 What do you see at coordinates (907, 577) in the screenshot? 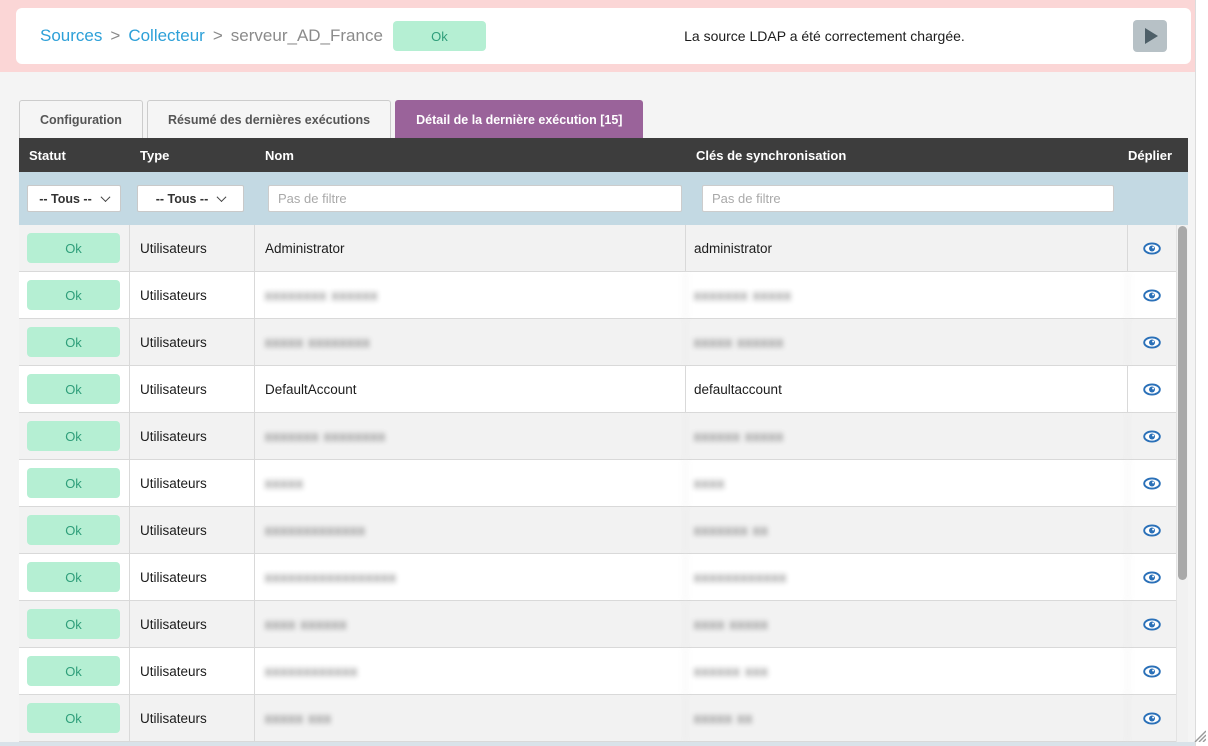
I see `key-cell: xxxxxxxxxxxx` at bounding box center [907, 577].